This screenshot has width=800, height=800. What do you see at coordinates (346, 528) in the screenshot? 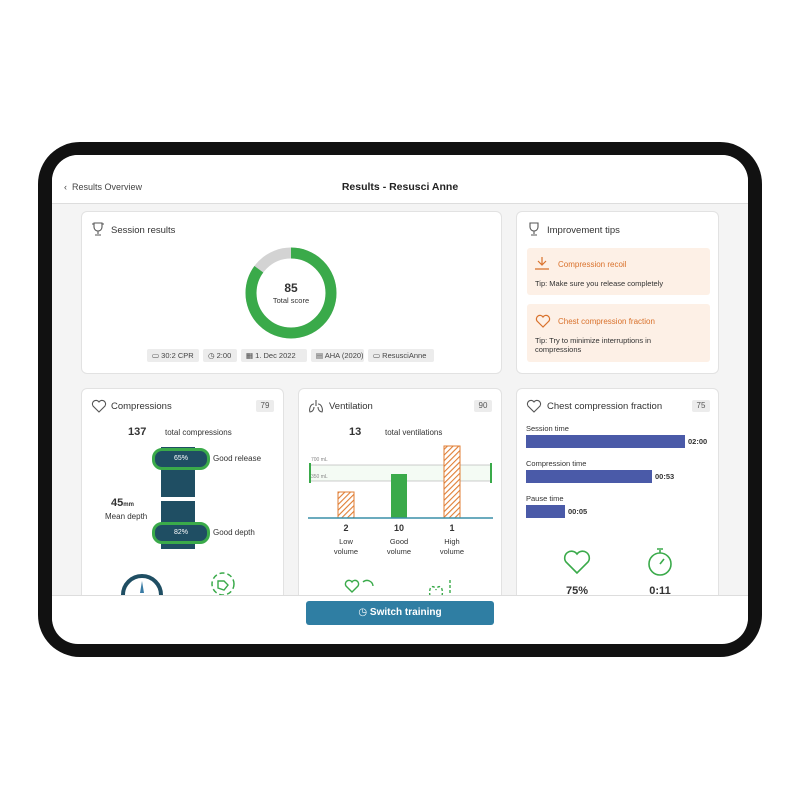
I see `bar-count: 2` at bounding box center [346, 528].